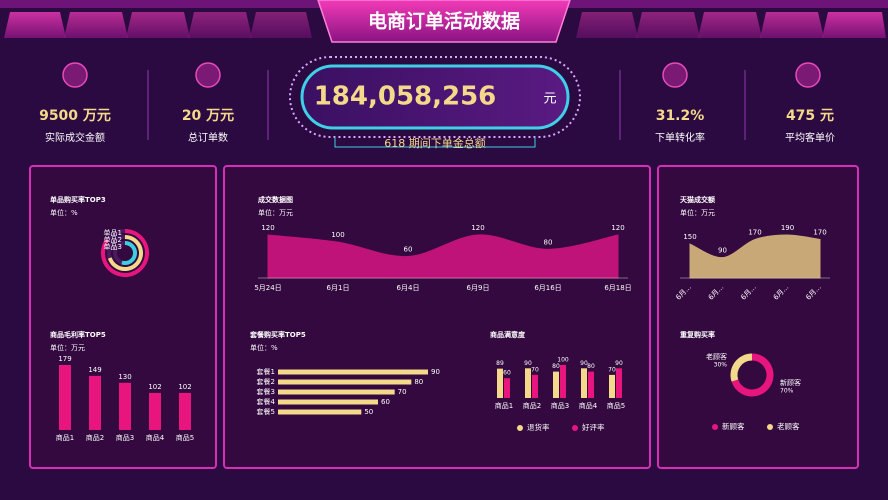 This screenshot has width=888, height=500. What do you see at coordinates (435, 143) in the screenshot?
I see `total-label: 618 期间下单金总额` at bounding box center [435, 143].